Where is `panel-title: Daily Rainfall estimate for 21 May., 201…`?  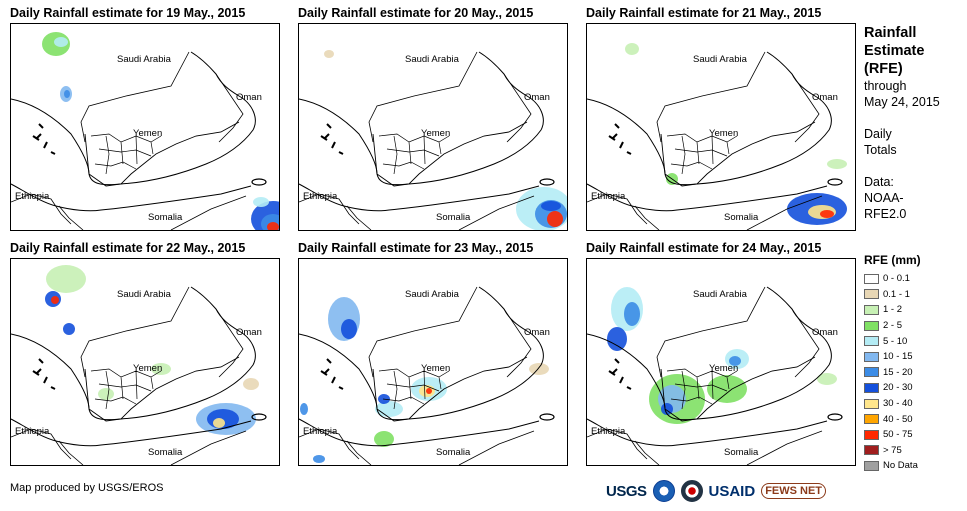 panel-title: Daily Rainfall estimate for 21 May., 201… is located at coordinates (704, 13).